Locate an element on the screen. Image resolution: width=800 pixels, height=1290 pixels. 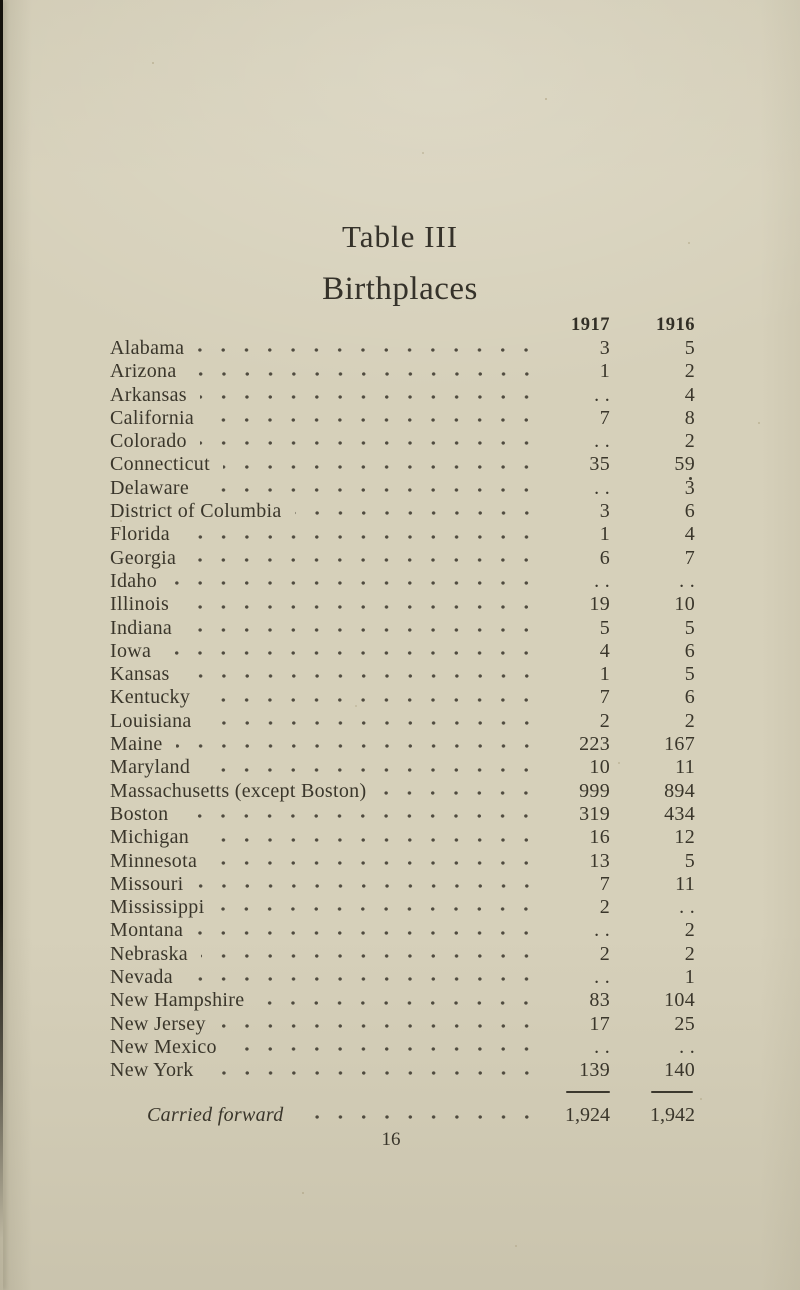
state-label: Kentucky is located at coordinates (150, 697).